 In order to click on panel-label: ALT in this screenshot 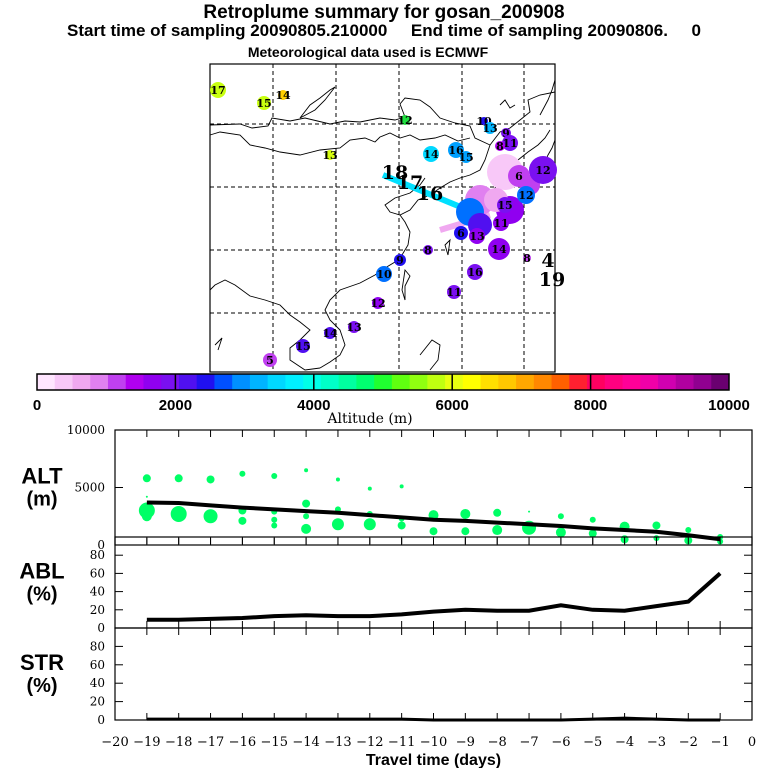, I will do `click(42, 476)`.